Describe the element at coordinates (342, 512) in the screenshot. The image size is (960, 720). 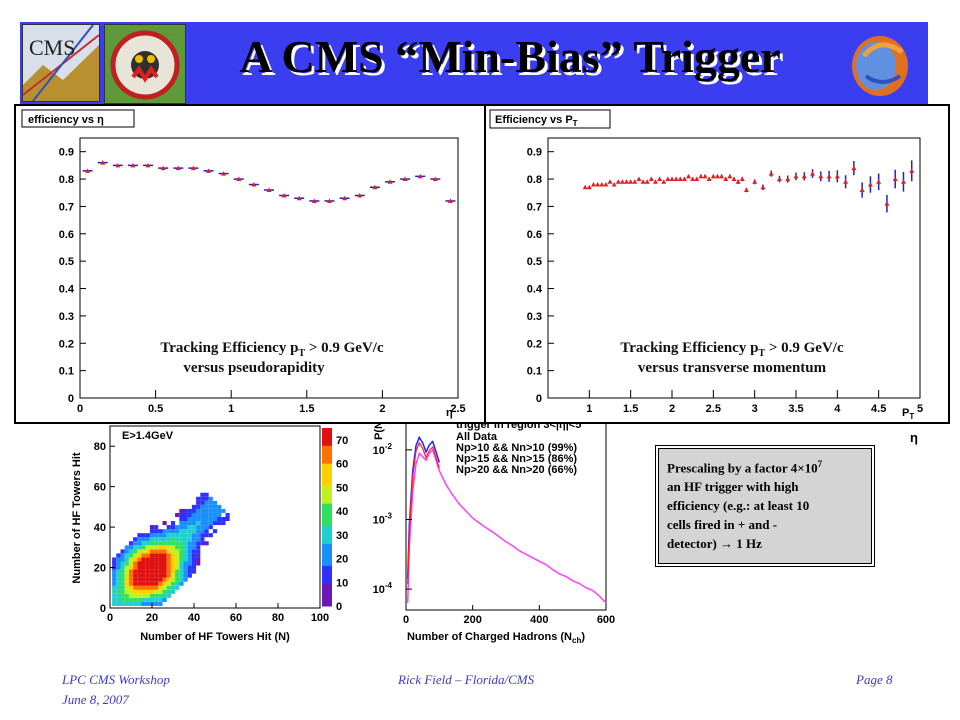
I see `colorbar-tick-label: 40` at that location.